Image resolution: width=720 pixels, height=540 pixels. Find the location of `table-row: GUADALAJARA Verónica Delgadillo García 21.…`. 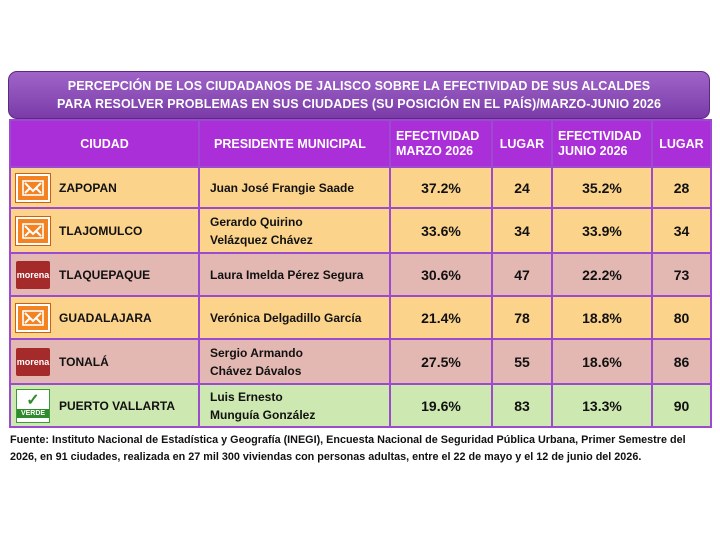

table-row: GUADALAJARA Verónica Delgadillo García 21.… is located at coordinates (360, 317).